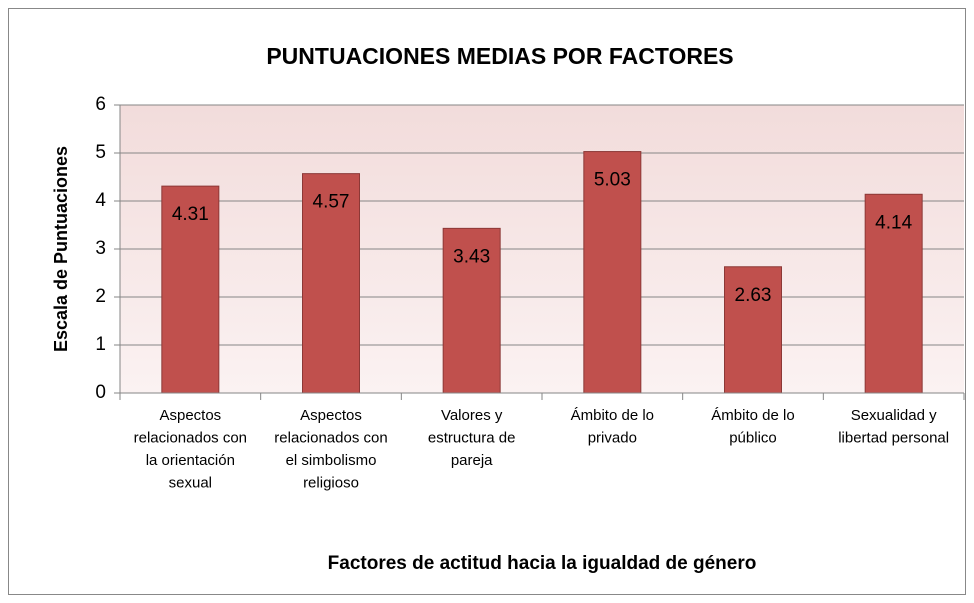 This screenshot has height=603, width=974. I want to click on y-tick-label: 1, so click(100, 344).